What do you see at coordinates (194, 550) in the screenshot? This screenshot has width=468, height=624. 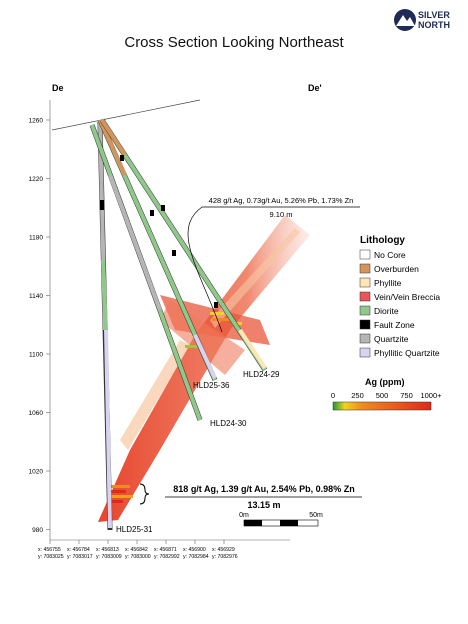 I see `easting-label: x: 456900` at bounding box center [194, 550].